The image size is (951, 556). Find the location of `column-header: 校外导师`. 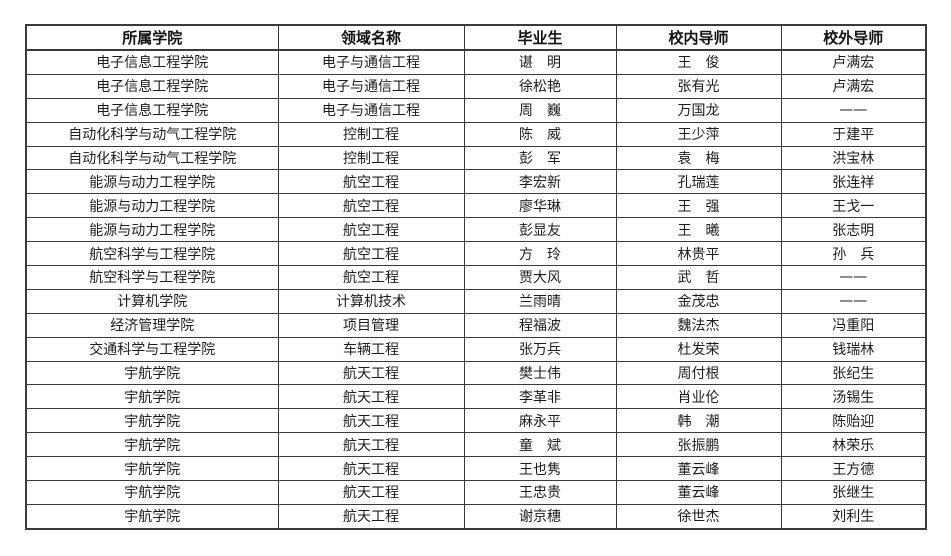

column-header: 校外导师 is located at coordinates (853, 37).